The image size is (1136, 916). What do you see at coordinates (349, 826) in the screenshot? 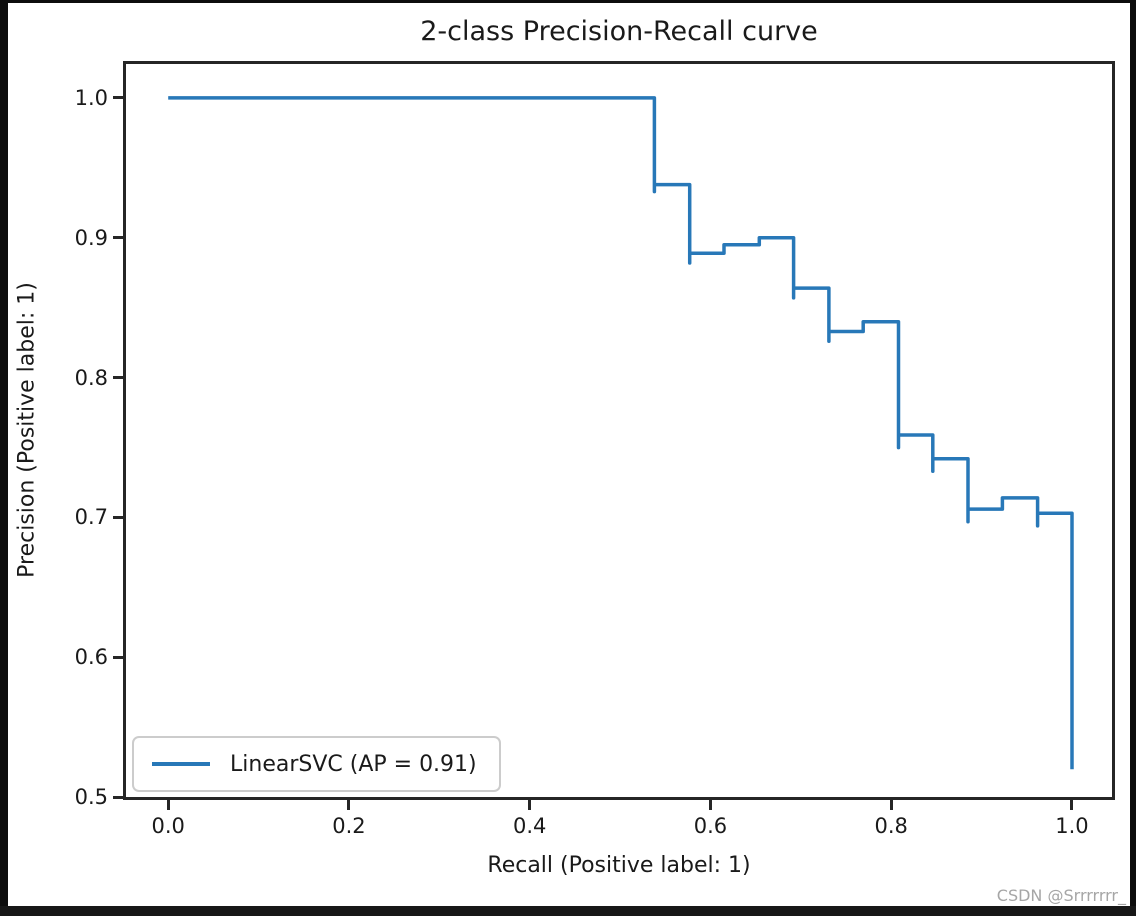
I see `x-tick-label: 0.2` at bounding box center [349, 826].